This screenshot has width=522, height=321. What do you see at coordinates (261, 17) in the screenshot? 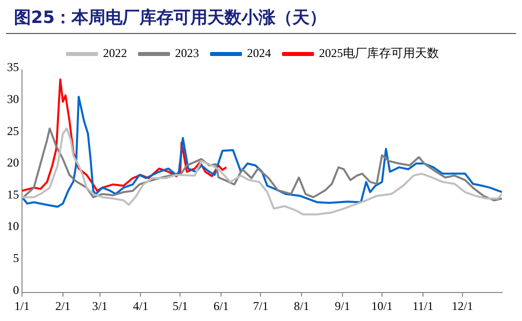
I see `chart-title: 图25：本周电厂库存可用天数小涨（天）` at bounding box center [261, 17].